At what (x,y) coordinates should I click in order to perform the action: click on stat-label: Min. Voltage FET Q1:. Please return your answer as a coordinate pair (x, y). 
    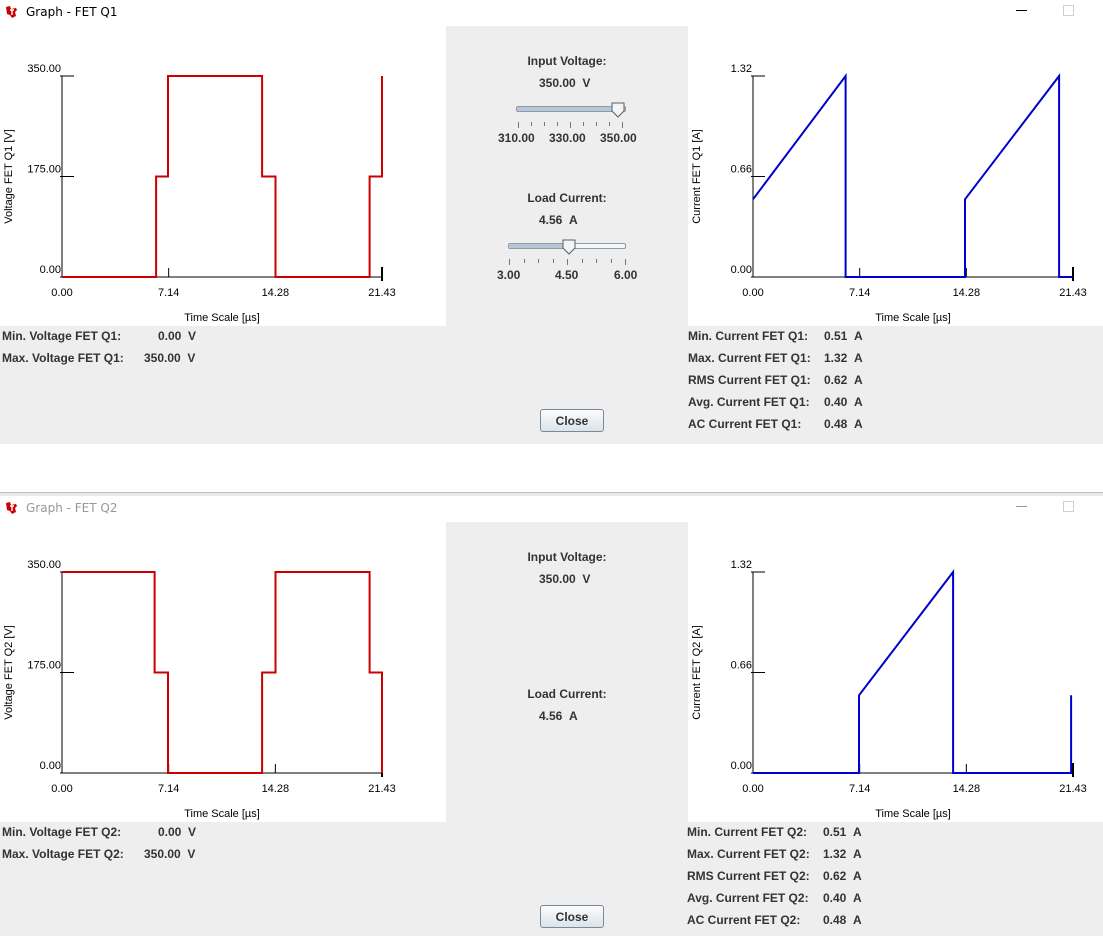
    Looking at the image, I should click on (62, 336).